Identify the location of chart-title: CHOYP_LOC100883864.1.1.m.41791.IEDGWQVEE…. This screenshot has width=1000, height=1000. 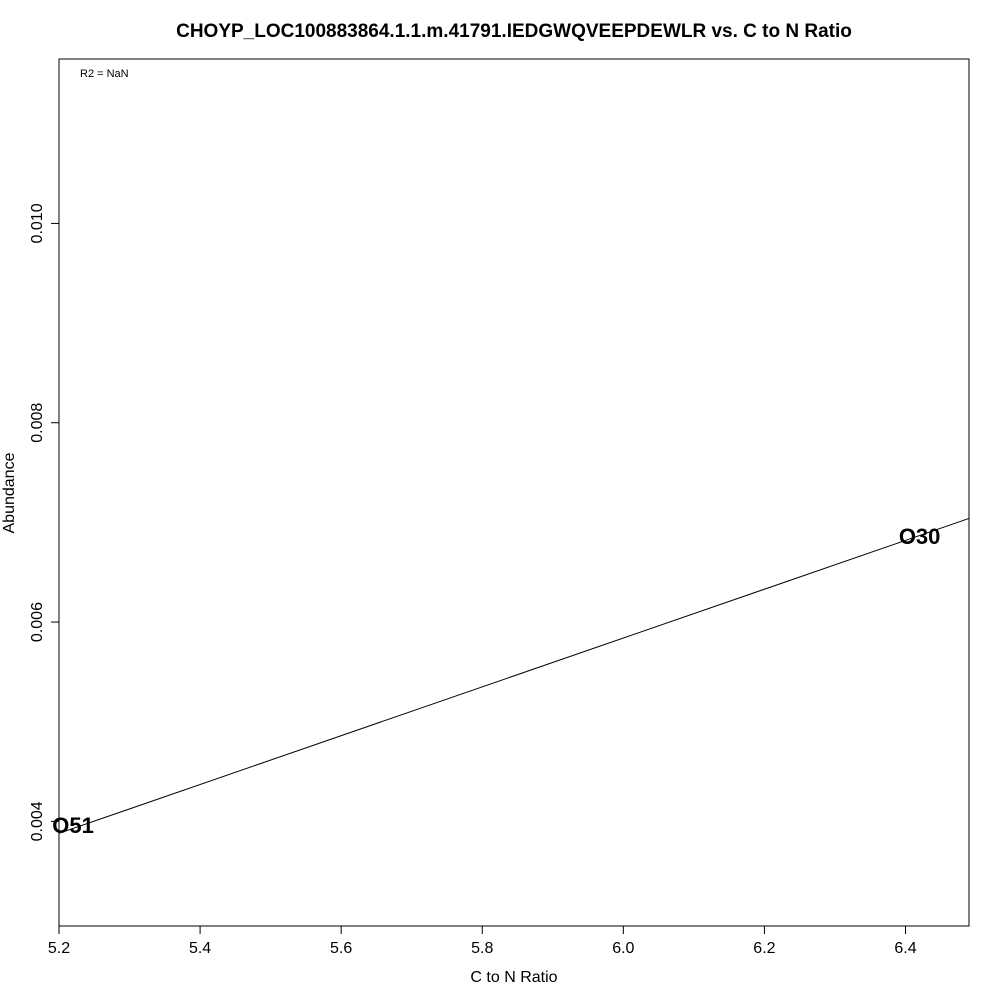
(514, 31).